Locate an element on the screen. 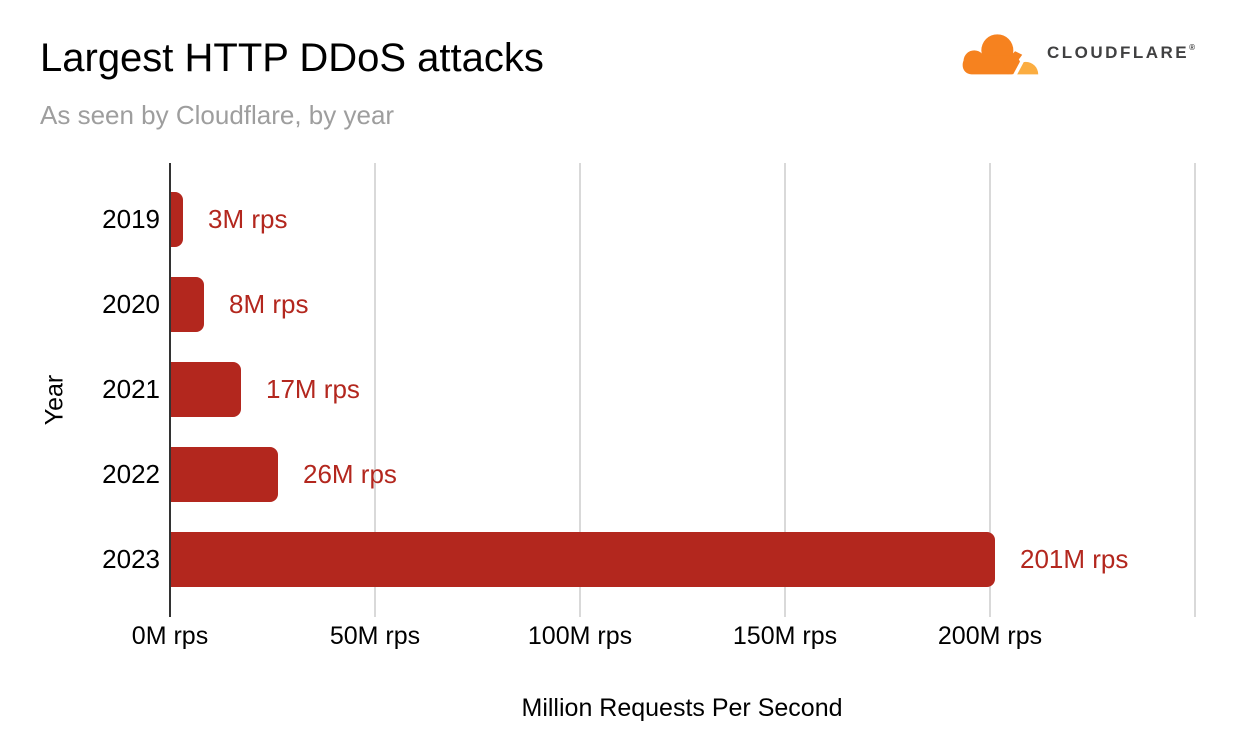 The width and height of the screenshot is (1255, 755). bar-value-label-2020: 8M rps is located at coordinates (269, 304).